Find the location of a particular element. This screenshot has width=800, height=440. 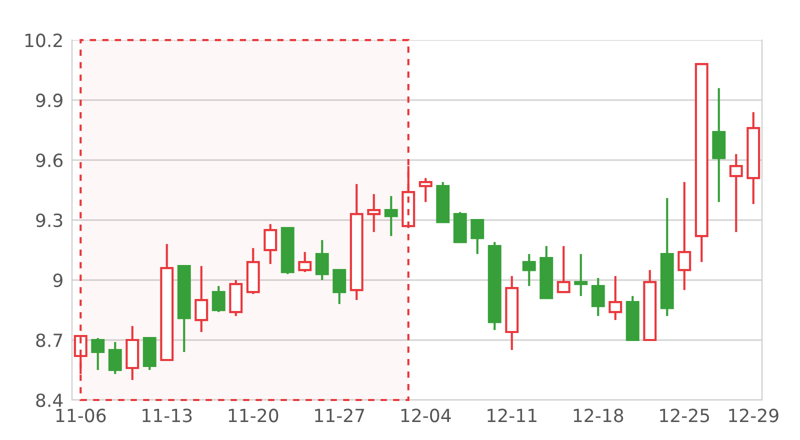

y-tick-label: 8.7 is located at coordinates (49, 340).